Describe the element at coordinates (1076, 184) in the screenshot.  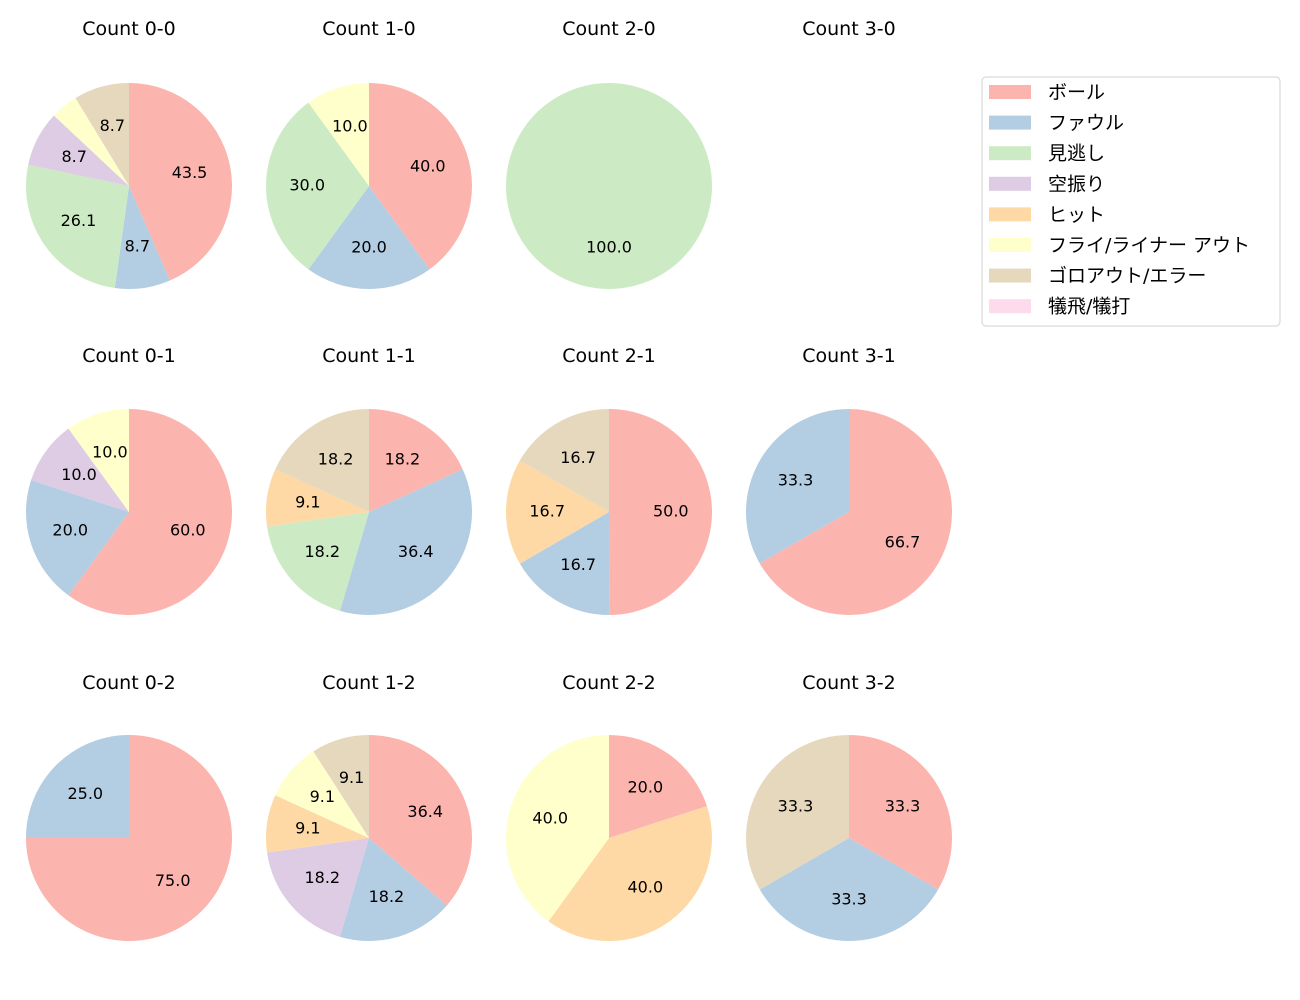
I see `legend-label: 空振り` at that location.